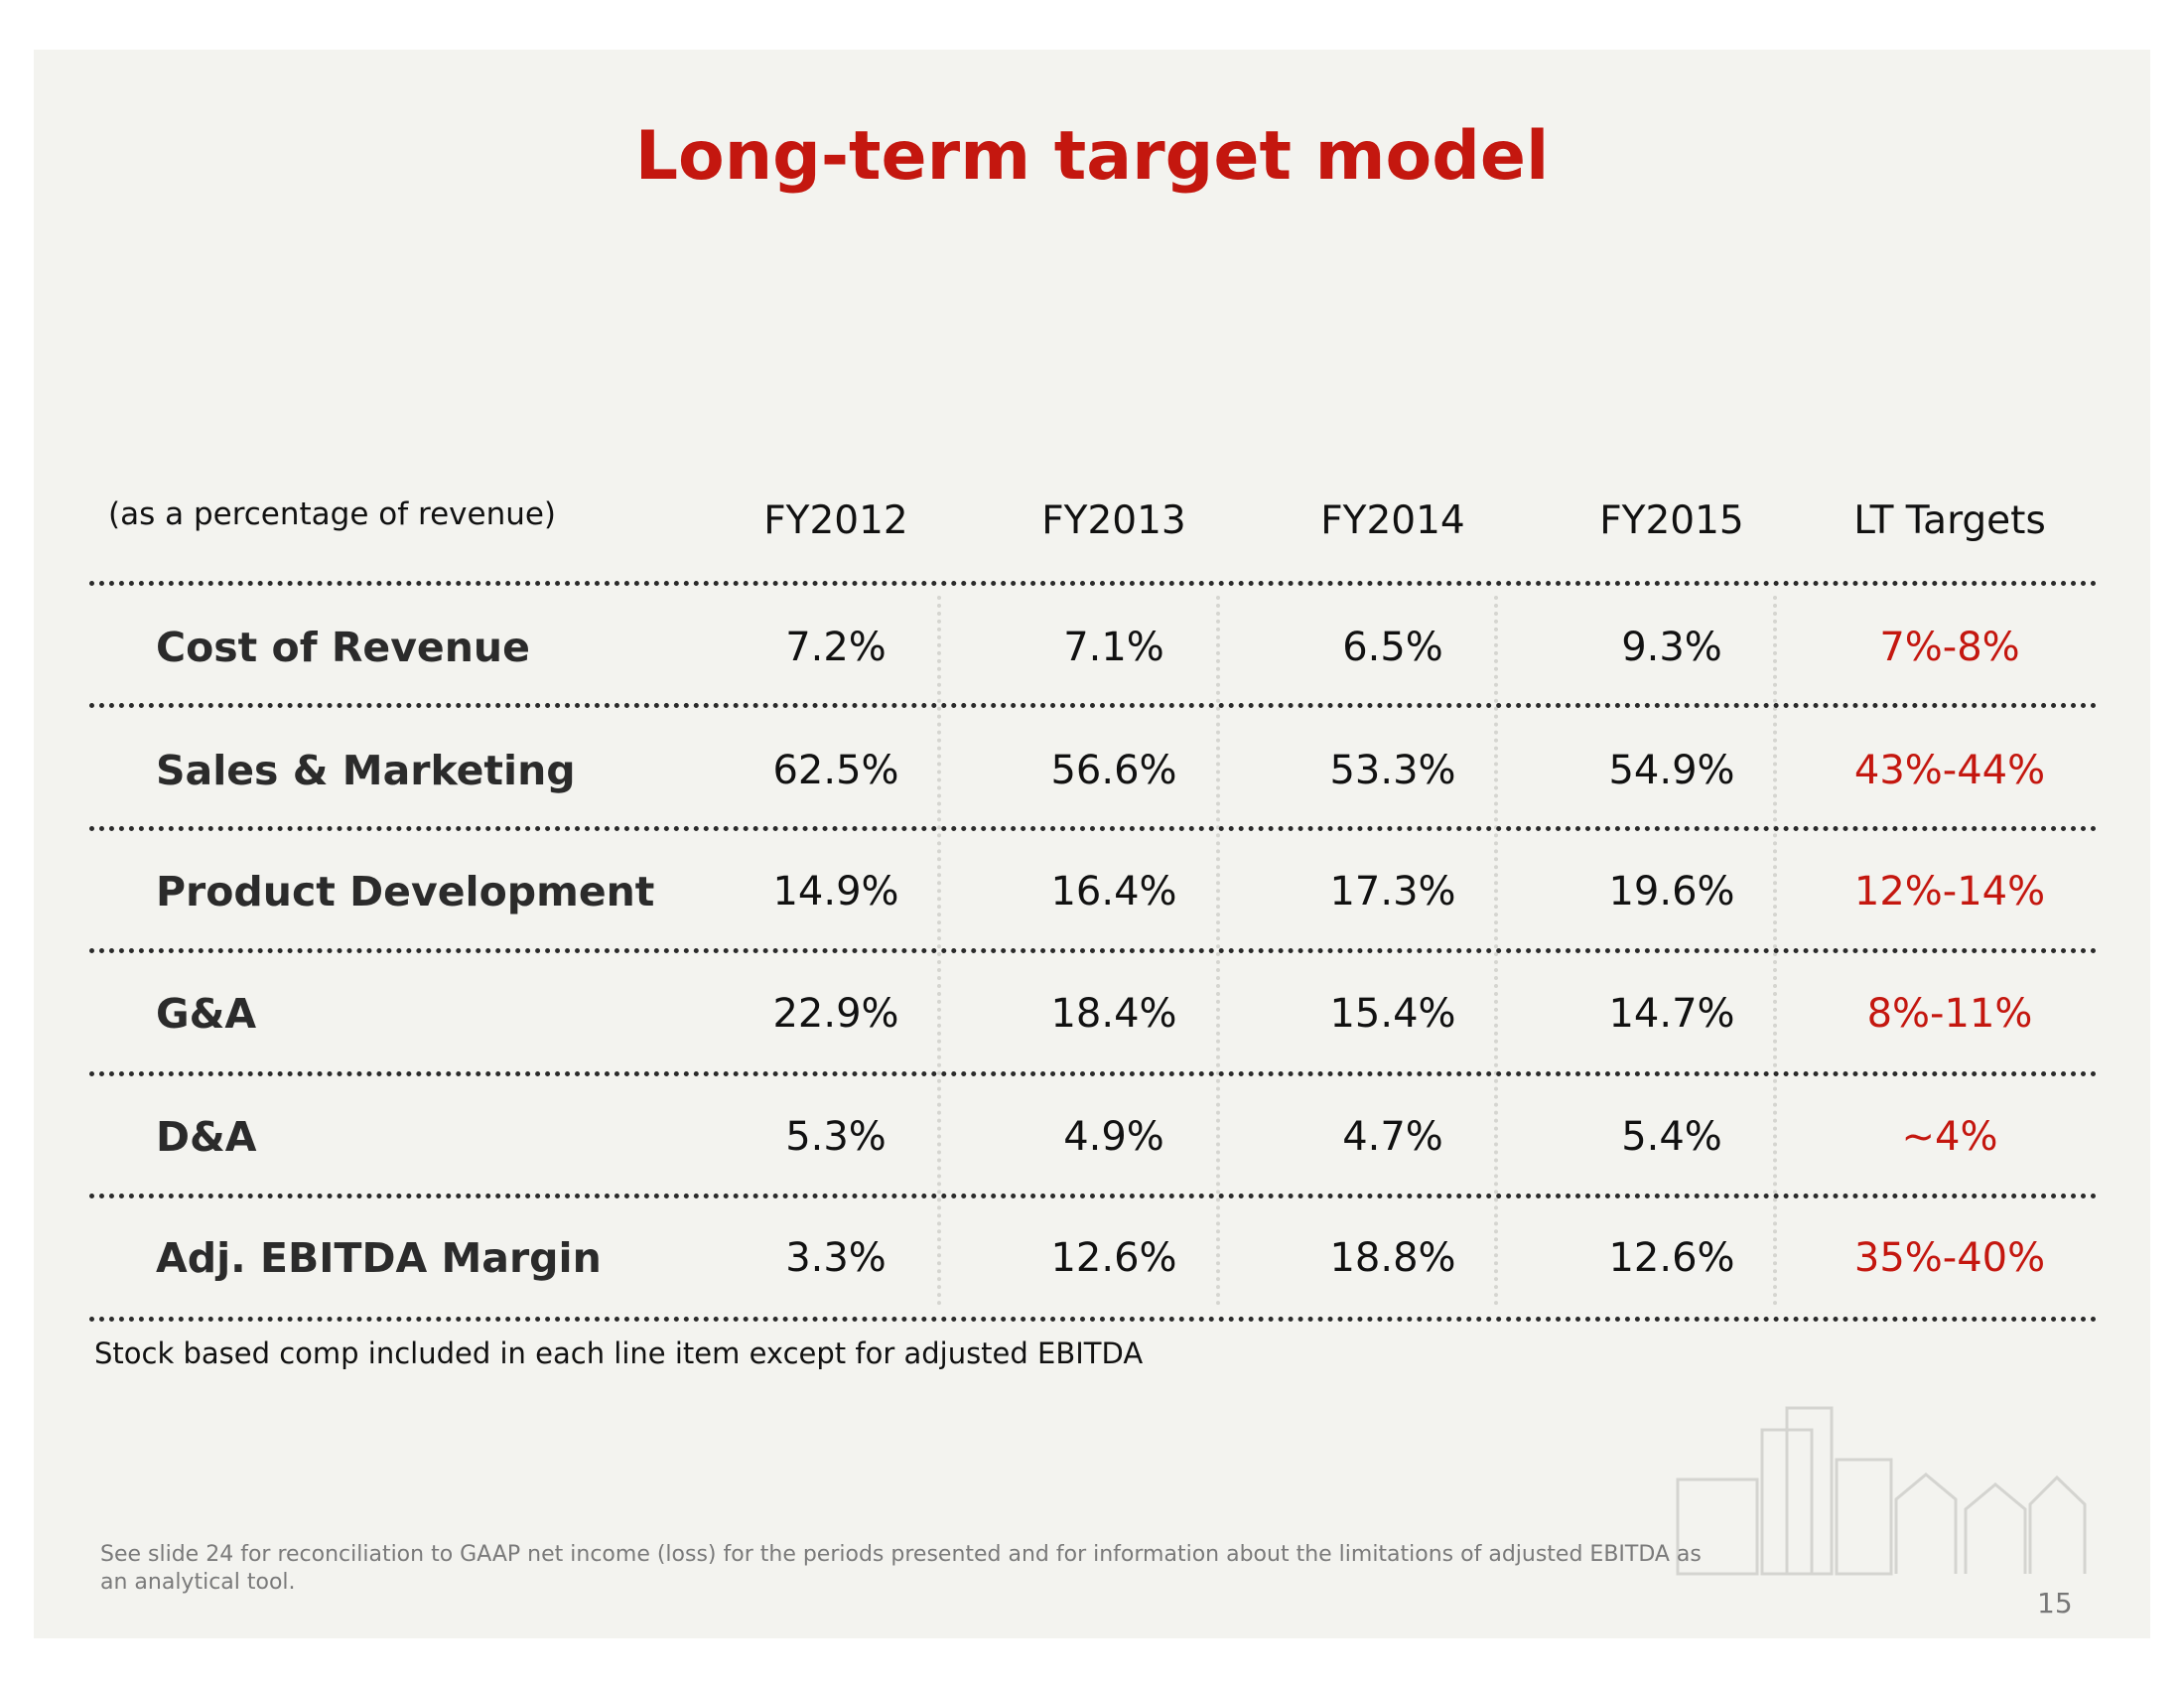 This screenshot has width=2184, height=1688. What do you see at coordinates (1113, 1014) in the screenshot?
I see `value-cell: 18.4%` at bounding box center [1113, 1014].